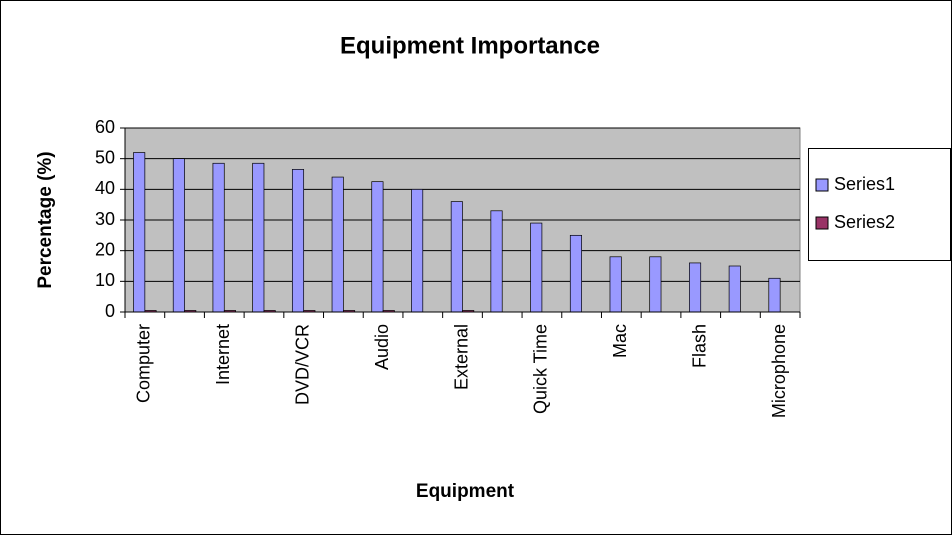 The image size is (952, 535). Describe the element at coordinates (105, 249) in the screenshot. I see `y-tick-label: 20` at that location.